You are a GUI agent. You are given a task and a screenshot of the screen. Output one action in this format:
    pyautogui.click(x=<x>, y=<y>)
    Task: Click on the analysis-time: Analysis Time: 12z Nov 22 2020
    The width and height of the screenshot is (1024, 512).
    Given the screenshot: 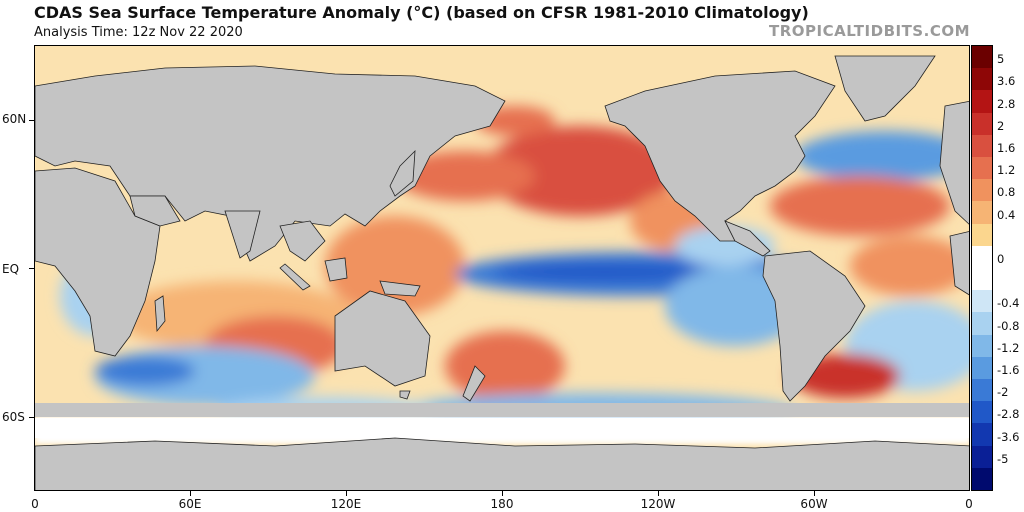 What is the action you would take?
    pyautogui.click(x=138, y=32)
    